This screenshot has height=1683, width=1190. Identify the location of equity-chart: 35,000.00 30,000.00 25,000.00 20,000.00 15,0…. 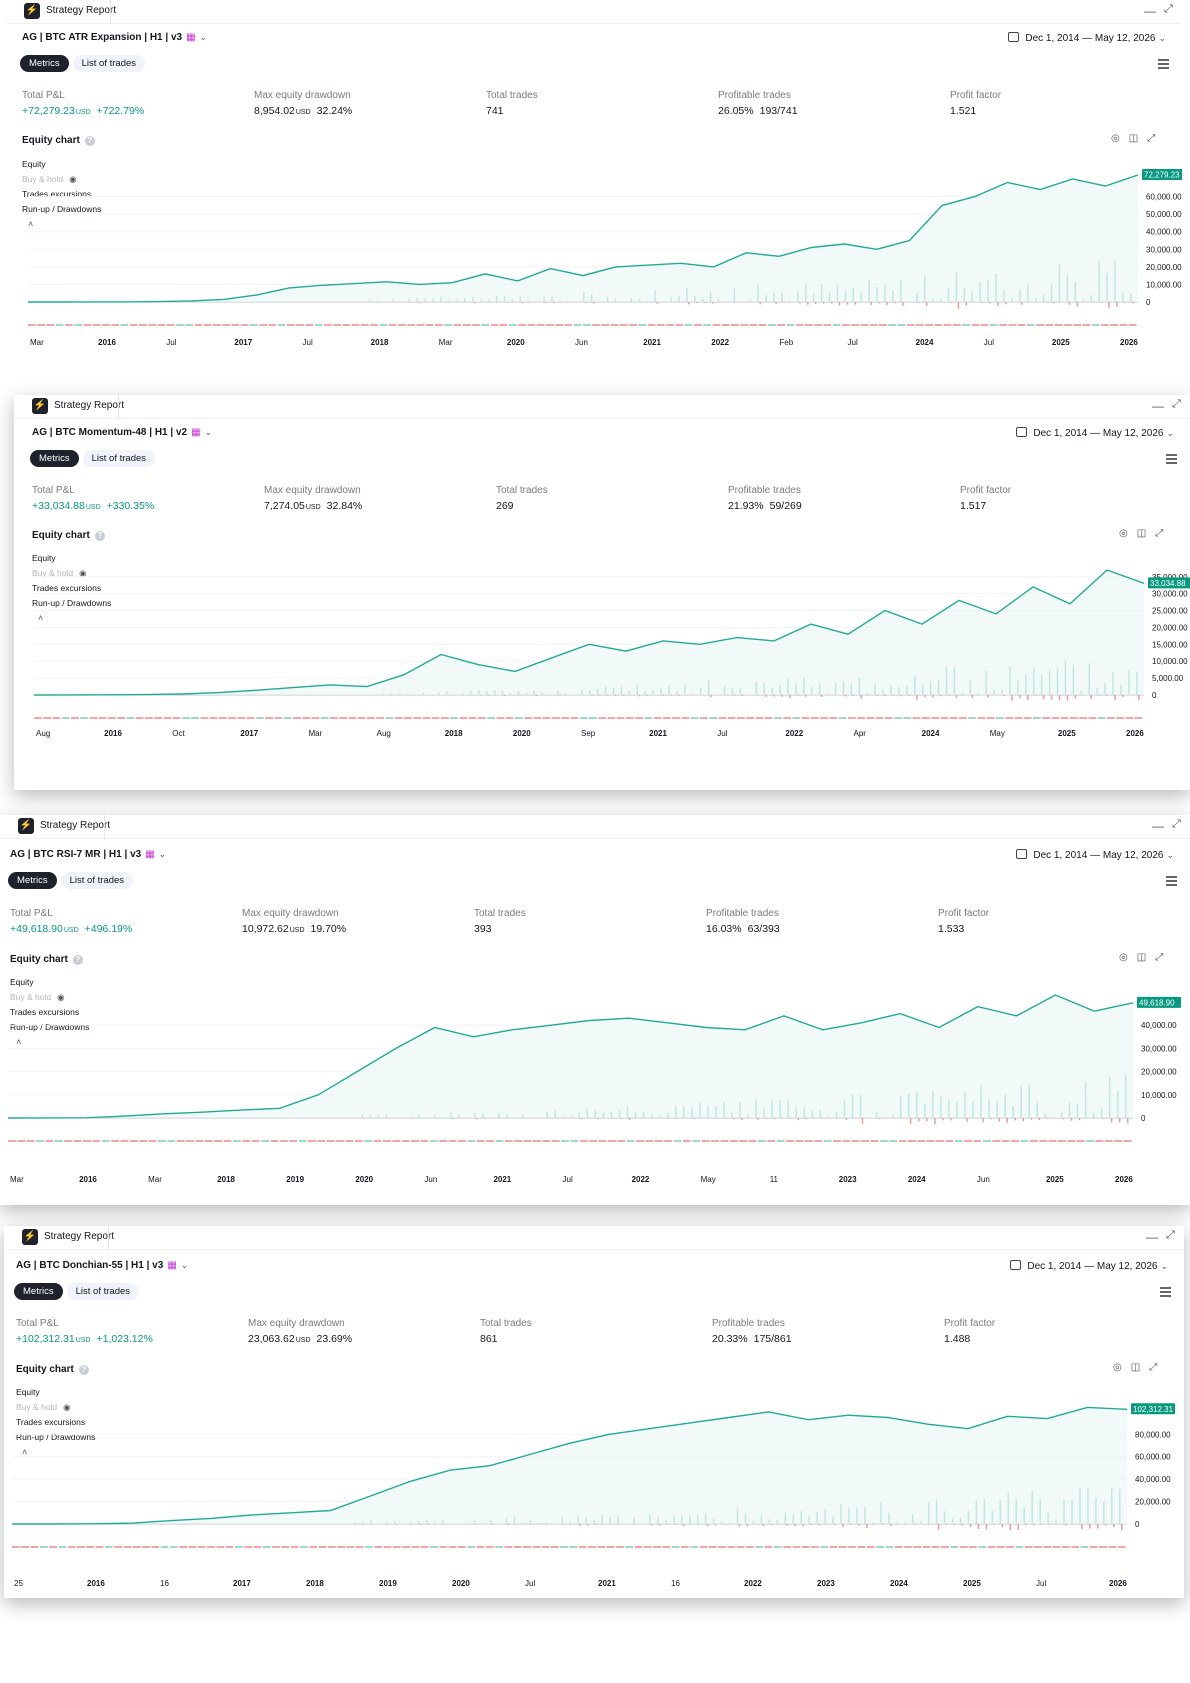
(611, 648).